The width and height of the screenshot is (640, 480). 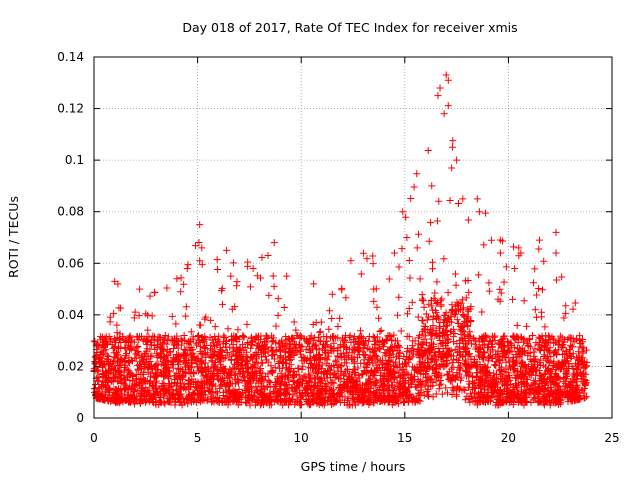 What do you see at coordinates (70, 315) in the screenshot?
I see `y-tick-label: 0.04` at bounding box center [70, 315].